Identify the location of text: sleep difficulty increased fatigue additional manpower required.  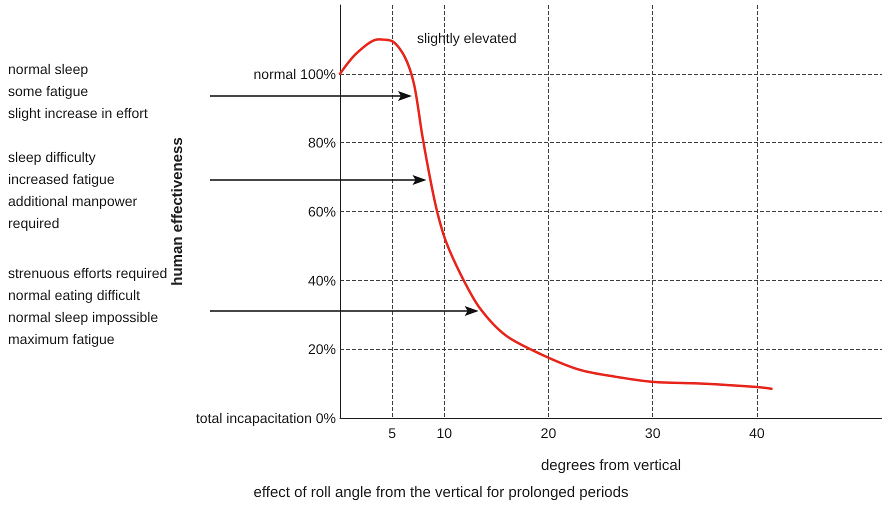
(73, 190).